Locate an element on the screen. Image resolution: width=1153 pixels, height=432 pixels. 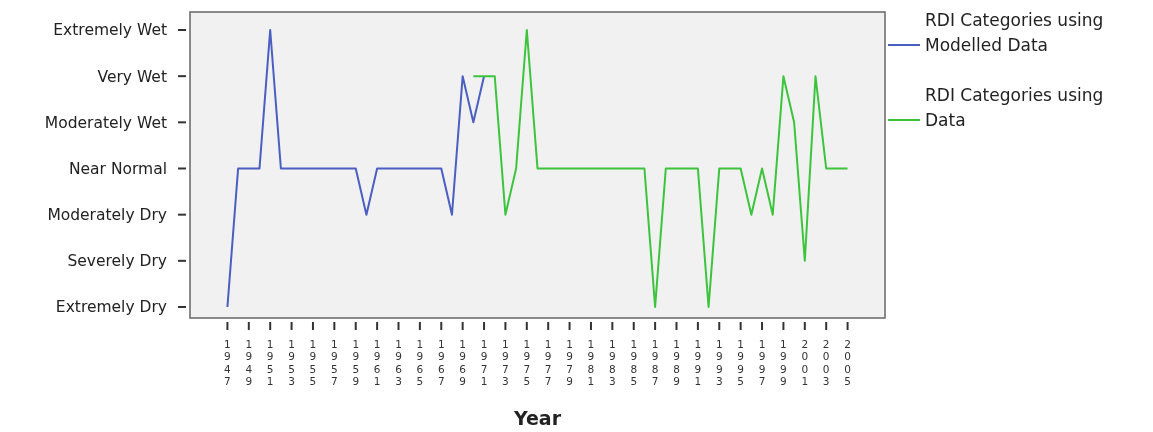
x-tick-label: 1 9 6 9 is located at coordinates (463, 362).